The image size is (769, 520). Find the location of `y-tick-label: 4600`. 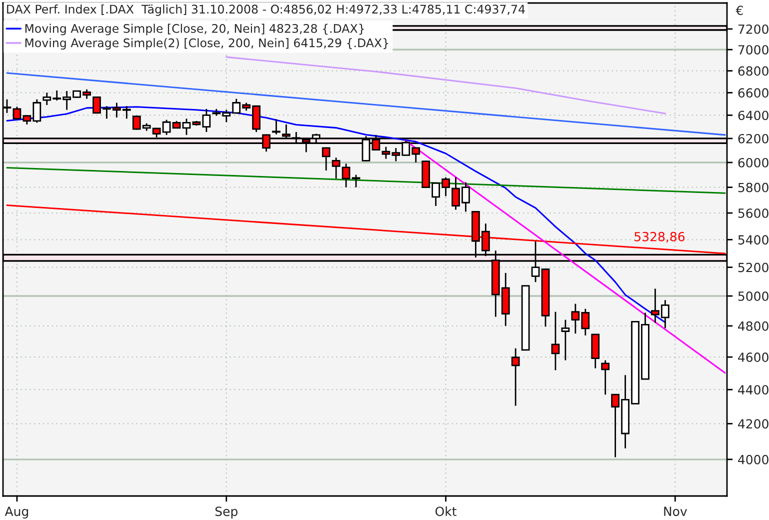

y-tick-label: 4600 is located at coordinates (753, 357).